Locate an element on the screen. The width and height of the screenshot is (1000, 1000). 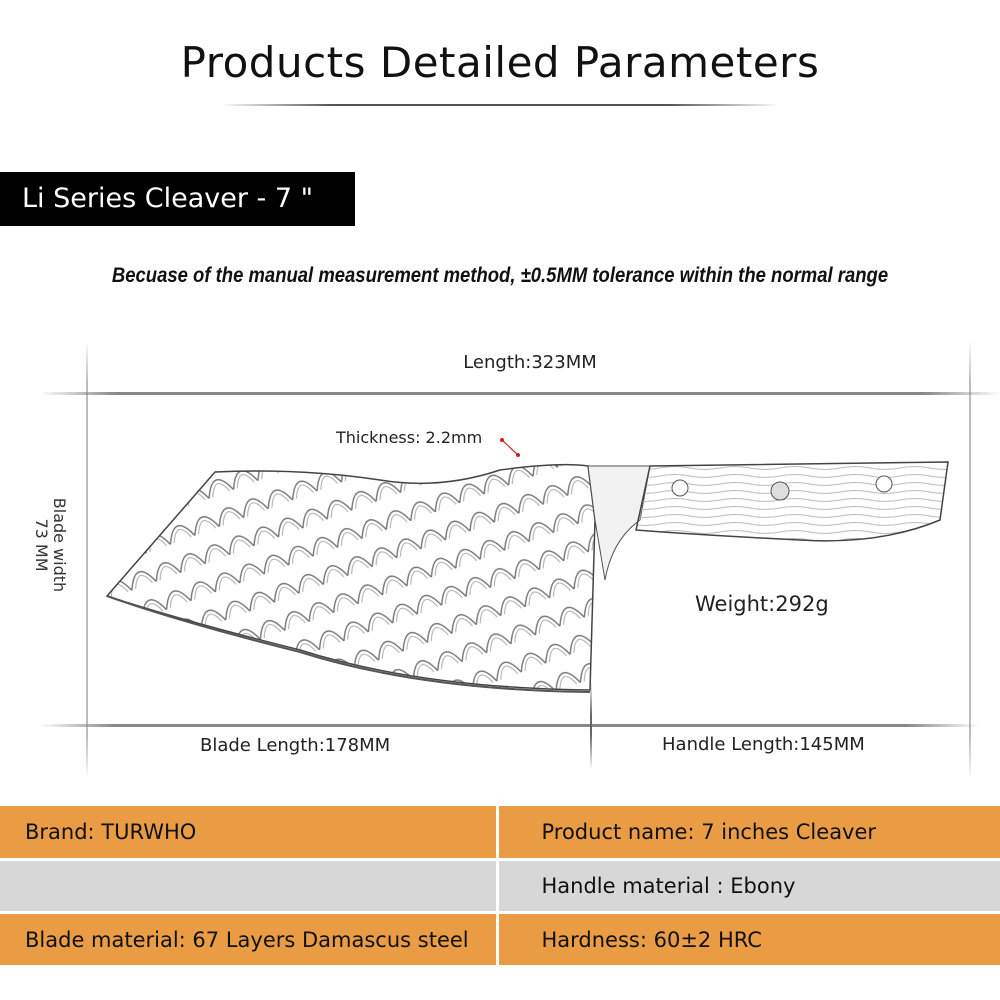
blade-handle-divider is located at coordinates (591, 725).